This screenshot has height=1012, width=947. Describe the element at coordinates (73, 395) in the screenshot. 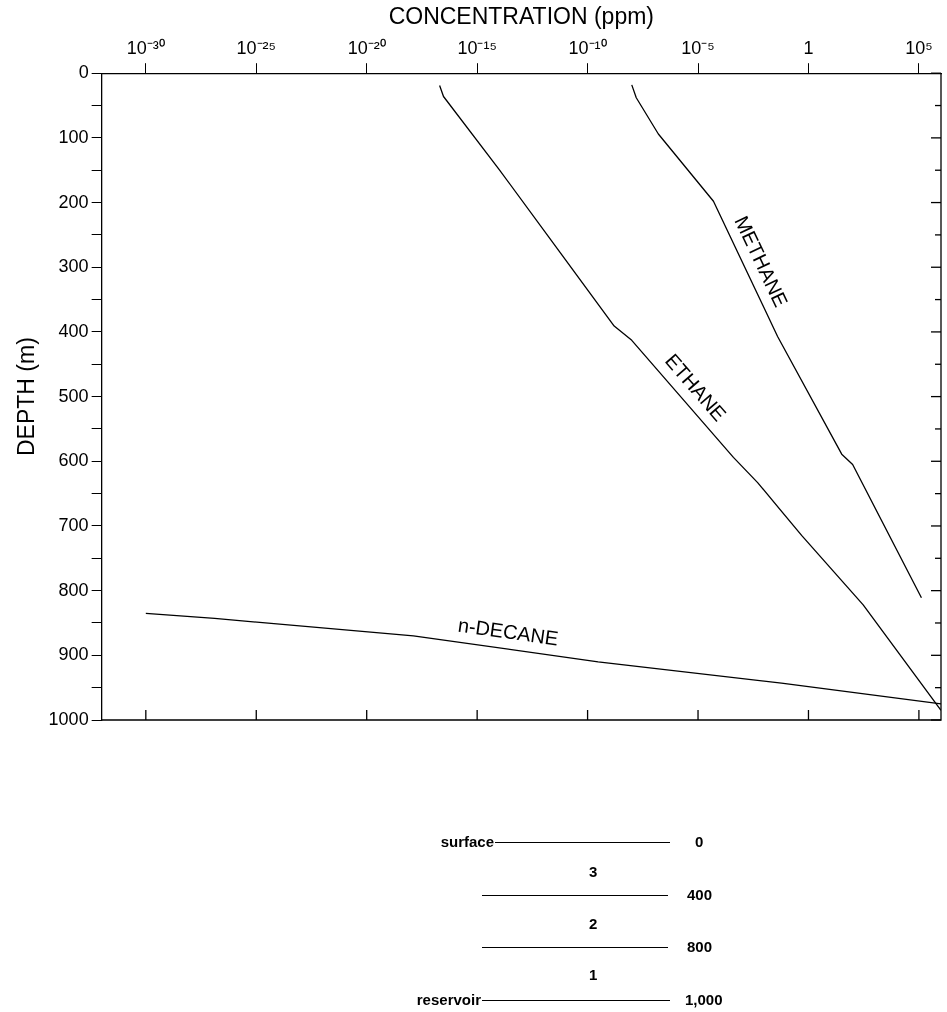

I see `y-tick-label: 500` at that location.